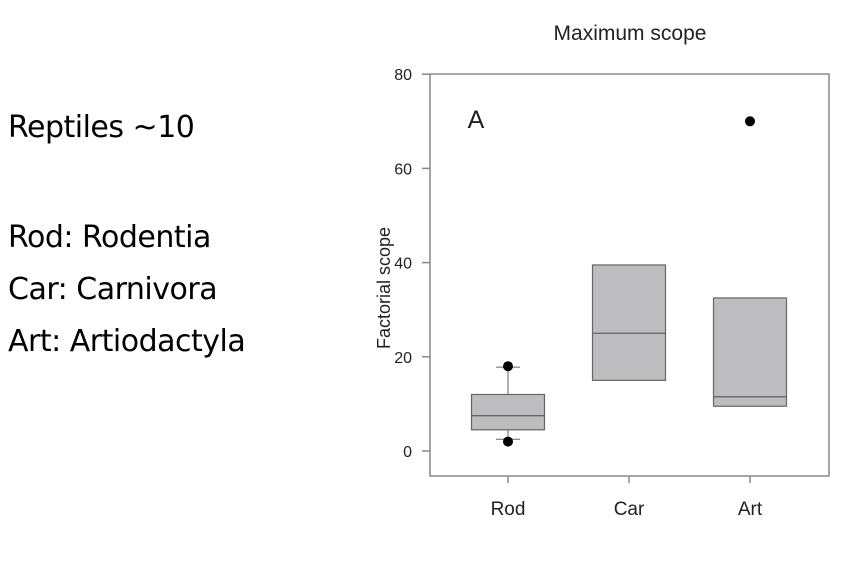  Describe the element at coordinates (113, 289) in the screenshot. I see `legend-car: Car: Carnivora` at that location.